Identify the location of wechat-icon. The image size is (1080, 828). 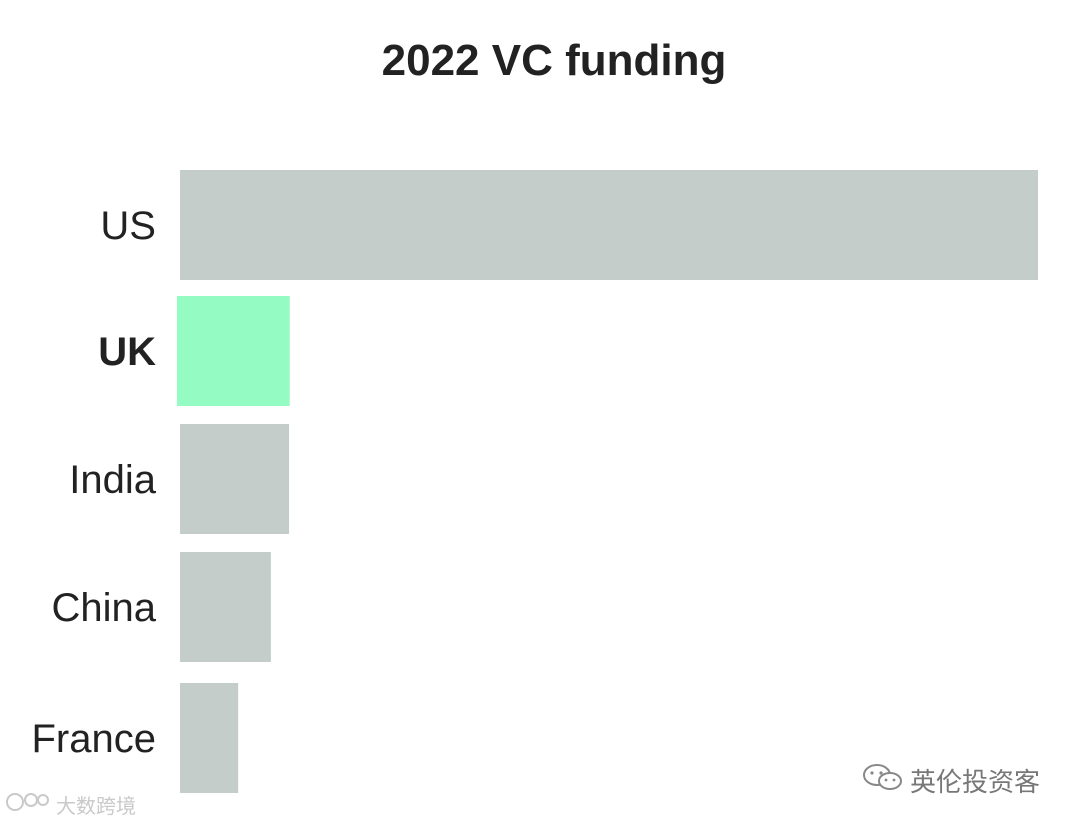
(883, 780).